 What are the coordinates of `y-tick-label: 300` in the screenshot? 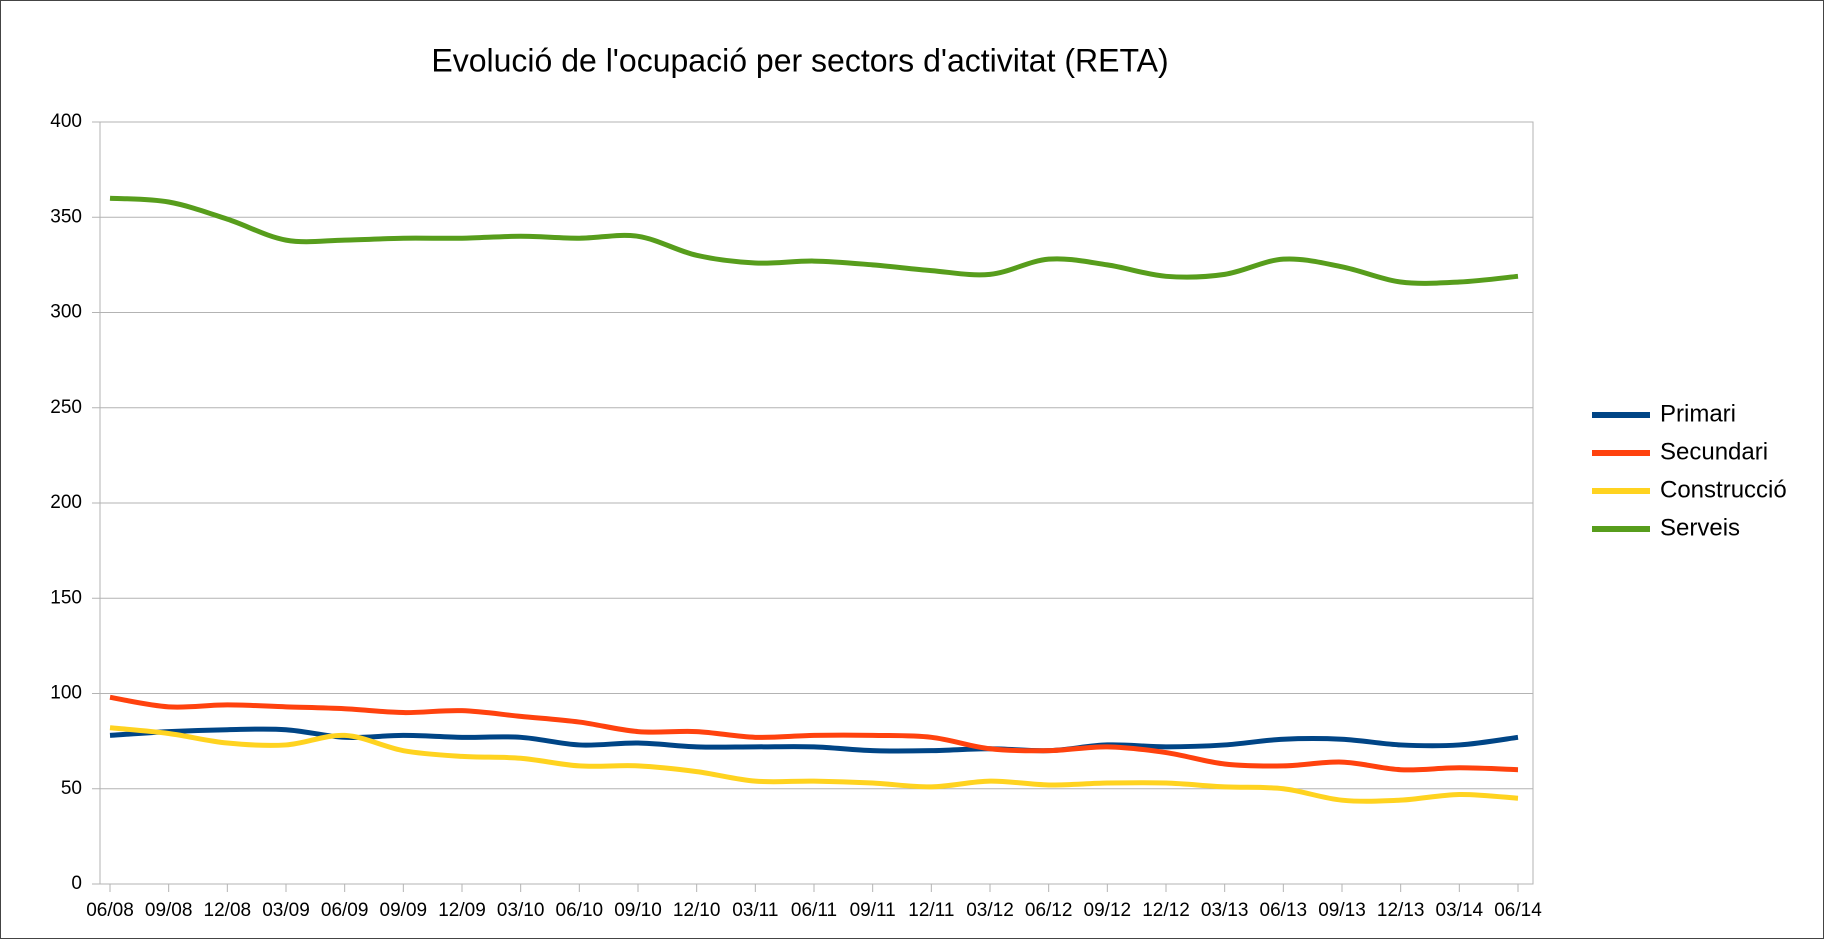 It's located at (66, 312).